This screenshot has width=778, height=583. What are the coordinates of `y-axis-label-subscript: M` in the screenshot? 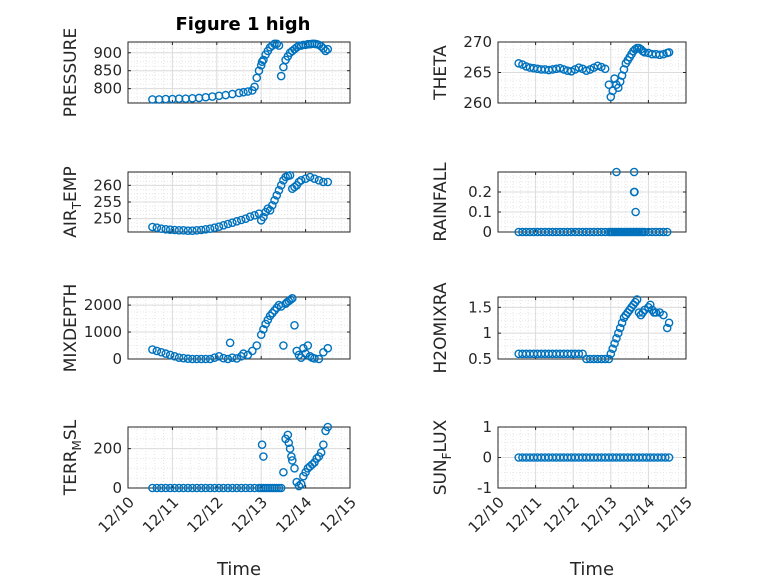 It's located at (77, 445).